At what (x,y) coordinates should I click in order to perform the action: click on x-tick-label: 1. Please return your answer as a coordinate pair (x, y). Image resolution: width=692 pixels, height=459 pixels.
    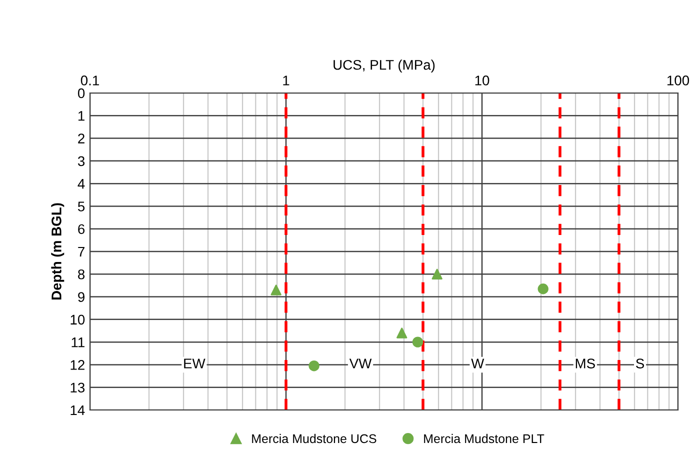
    Looking at the image, I should click on (286, 81).